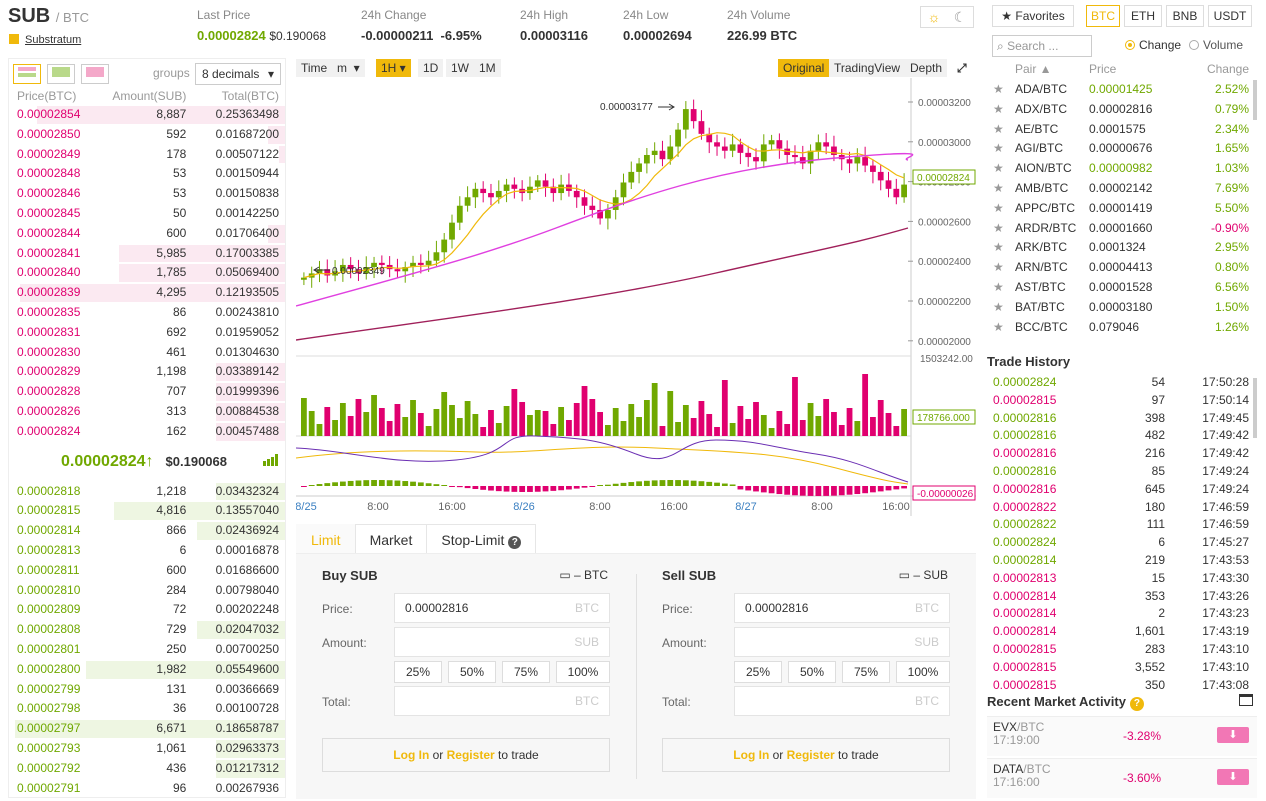 This screenshot has width=1266, height=801. Describe the element at coordinates (418, 672) in the screenshot. I see `buy-pct-25: 25%` at that location.